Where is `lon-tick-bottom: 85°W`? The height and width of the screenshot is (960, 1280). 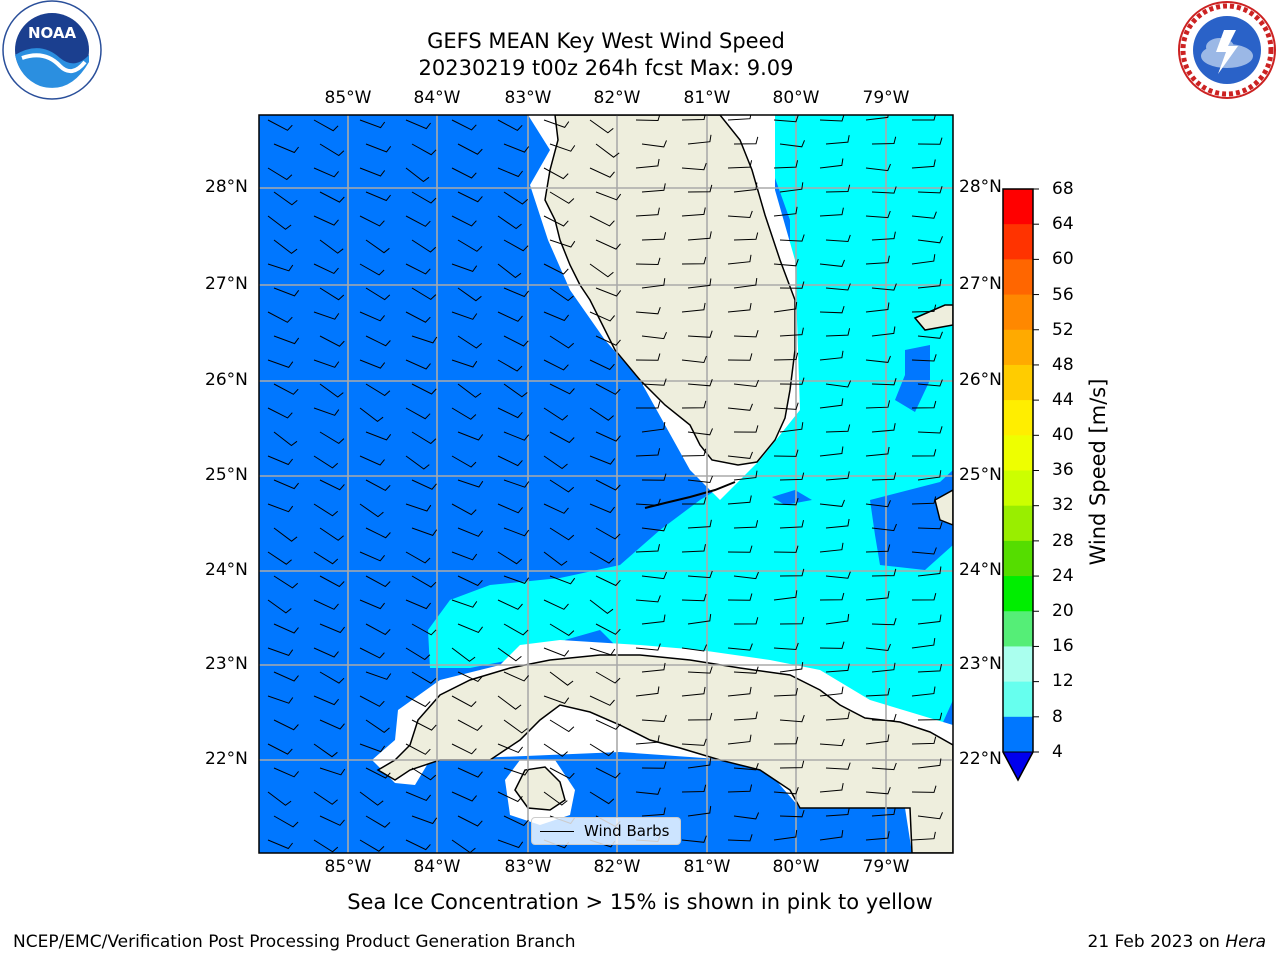
lon-tick-bottom: 85°W is located at coordinates (348, 867).